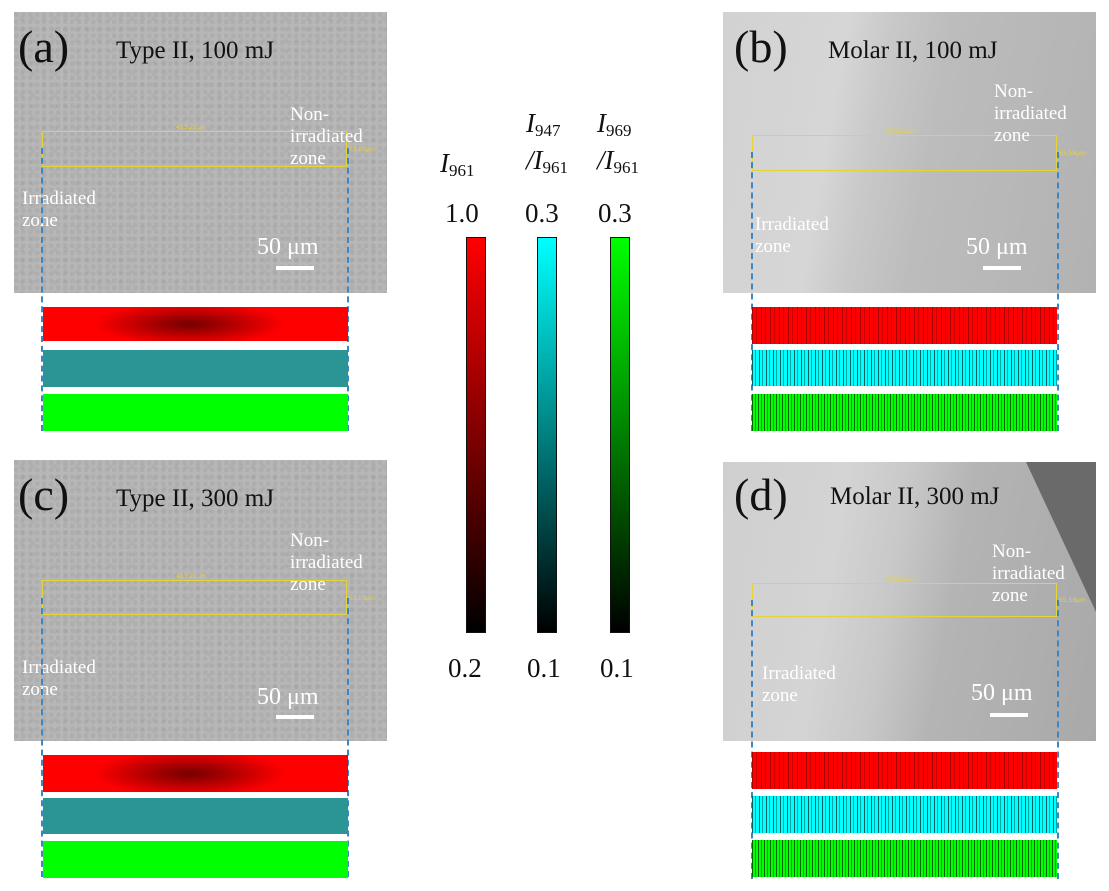 This screenshot has height=891, width=1109. I want to click on micrograph-a, so click(200, 152).